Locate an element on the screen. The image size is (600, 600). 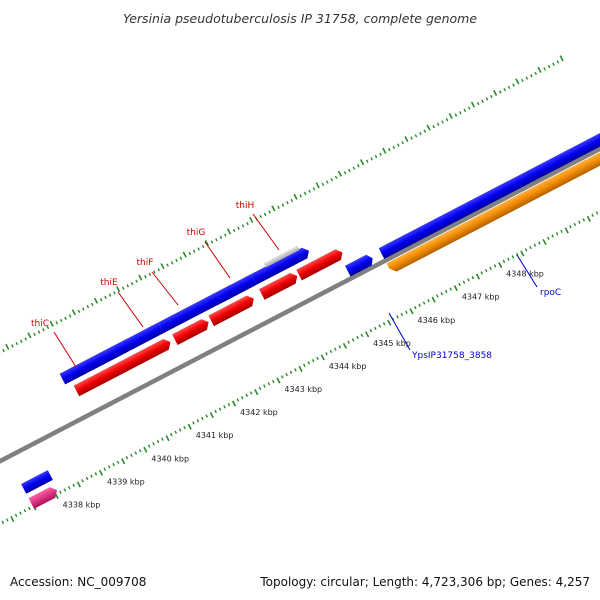
gene-label-ypsip31758-3858: YpsIP31758_3858 is located at coordinates (451, 356).